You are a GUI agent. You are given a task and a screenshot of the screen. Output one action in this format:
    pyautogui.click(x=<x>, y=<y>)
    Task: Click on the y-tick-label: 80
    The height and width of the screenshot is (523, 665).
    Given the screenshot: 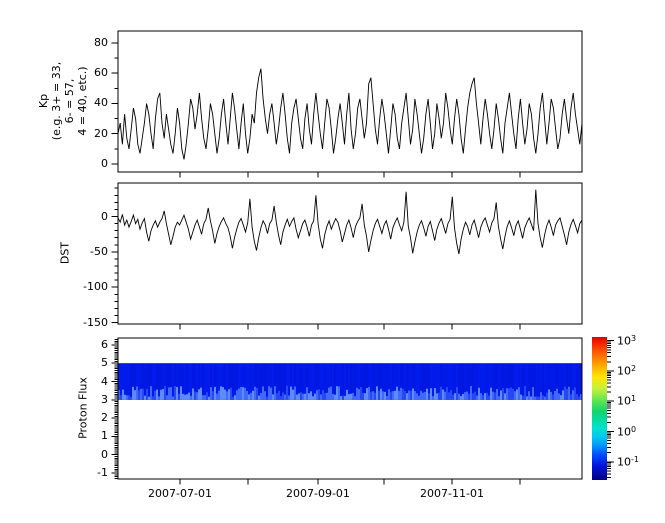 What is the action you would take?
    pyautogui.click(x=101, y=42)
    